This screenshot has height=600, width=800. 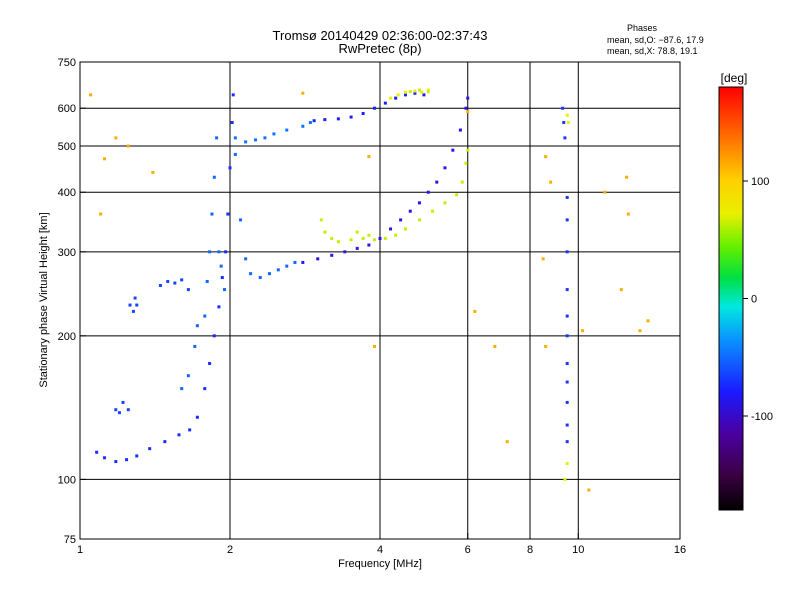 I want to click on colorbar-tick-label: -100, so click(x=762, y=417).